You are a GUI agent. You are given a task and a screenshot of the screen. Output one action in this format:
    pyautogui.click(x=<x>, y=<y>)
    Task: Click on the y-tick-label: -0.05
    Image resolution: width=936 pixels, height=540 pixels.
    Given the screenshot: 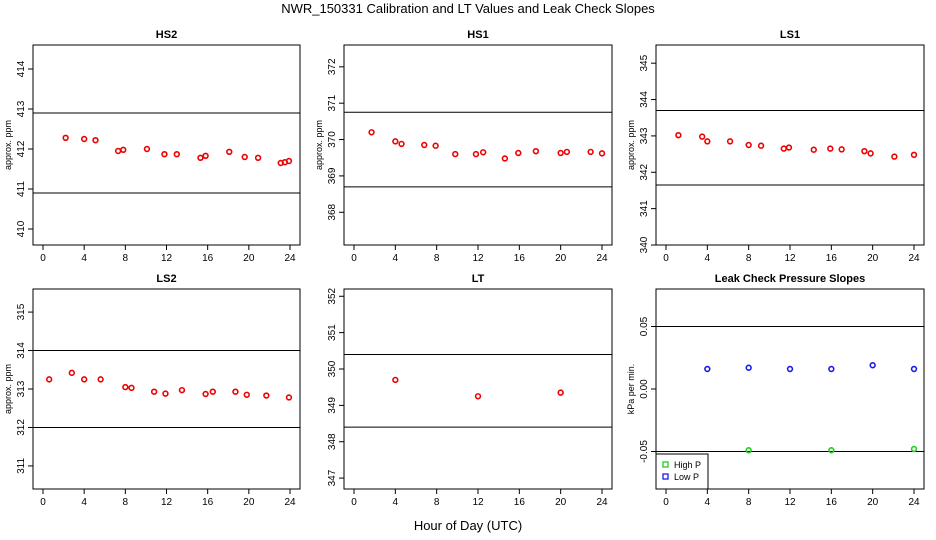 What is the action you would take?
    pyautogui.click(x=644, y=451)
    